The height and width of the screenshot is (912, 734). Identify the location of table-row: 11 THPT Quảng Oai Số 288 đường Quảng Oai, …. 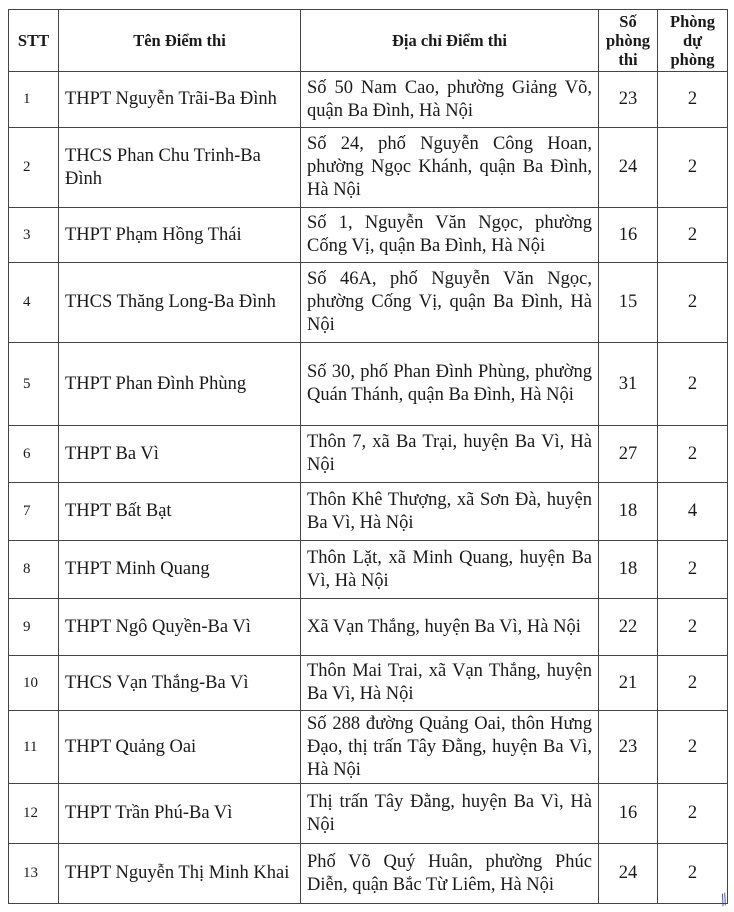
(368, 747).